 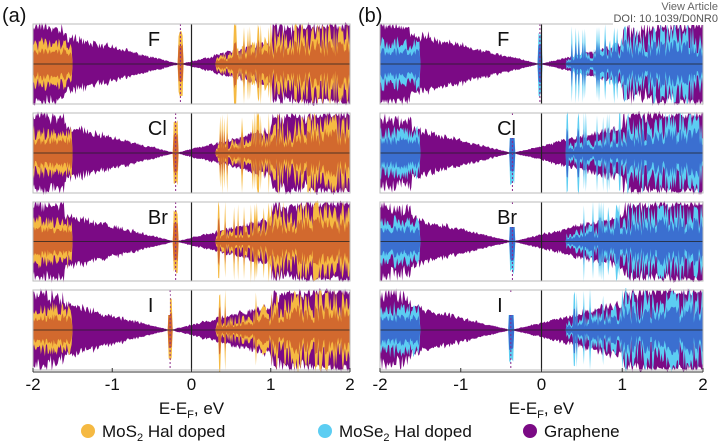 I want to click on doi-text: DOI: 10.1039/D0NR0, so click(x=665, y=19).